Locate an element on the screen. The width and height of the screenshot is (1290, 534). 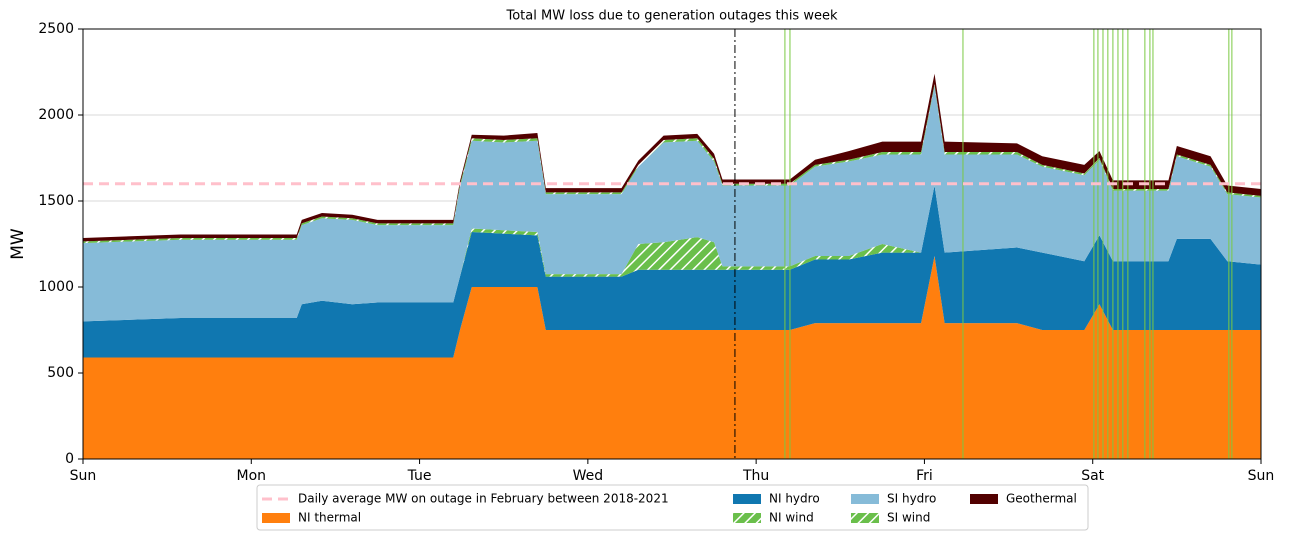
y-tick-label: 2500 is located at coordinates (56, 29).